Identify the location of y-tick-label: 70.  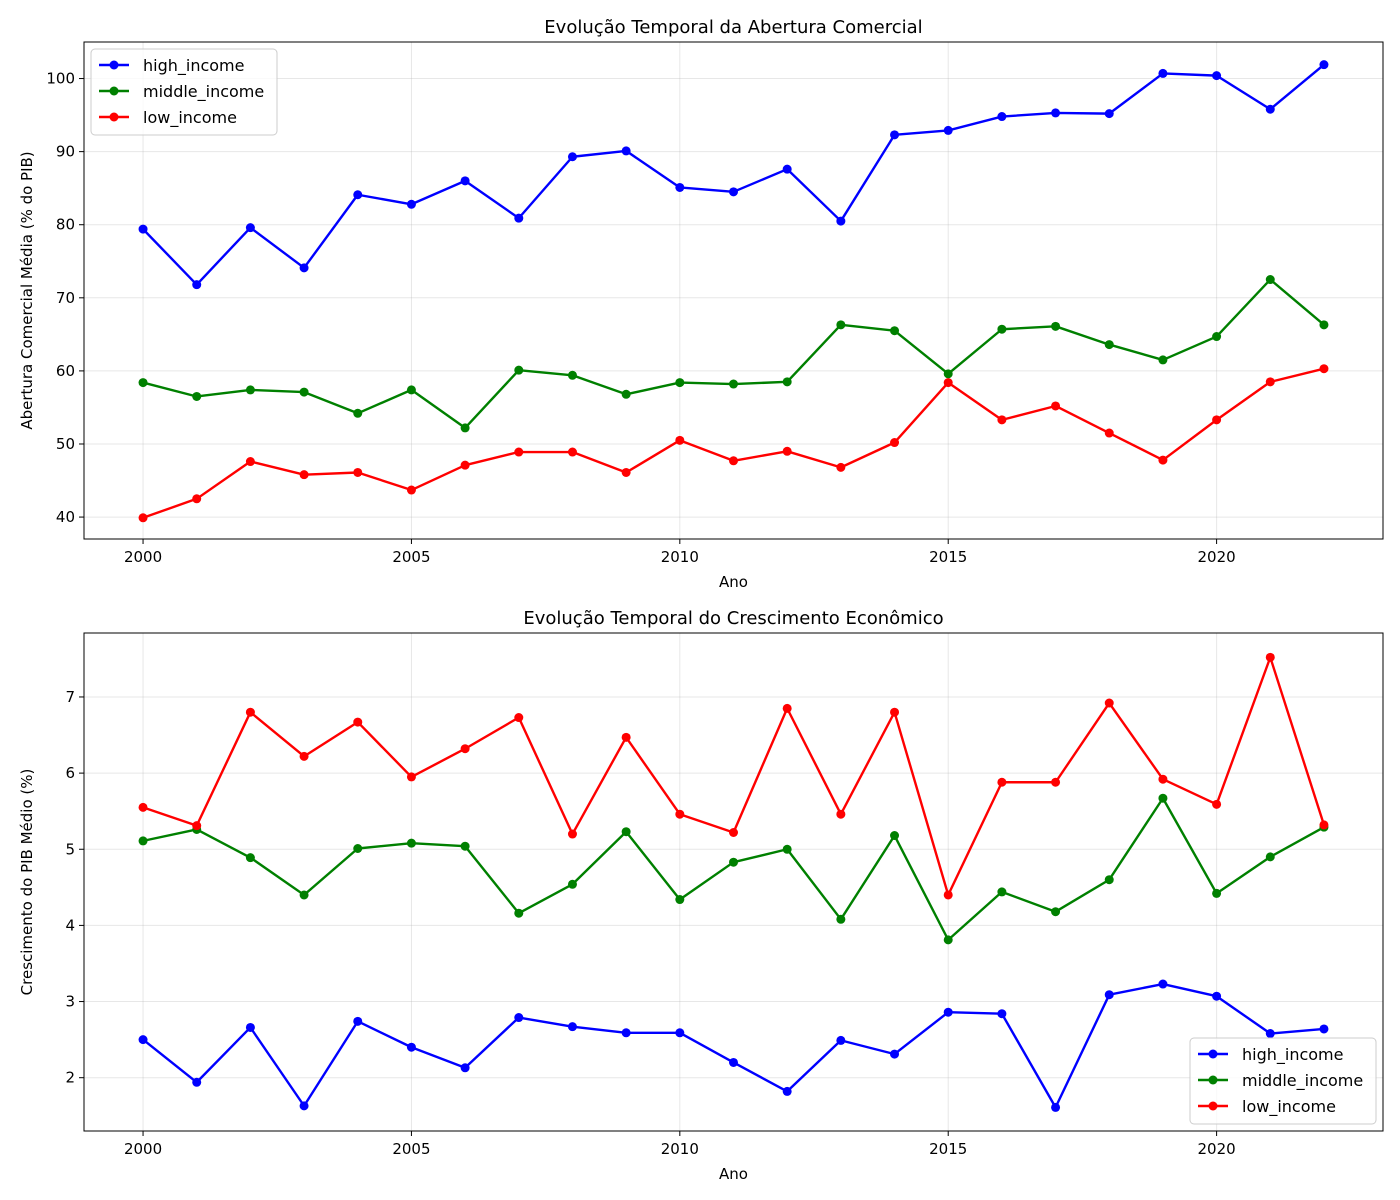
(65, 298).